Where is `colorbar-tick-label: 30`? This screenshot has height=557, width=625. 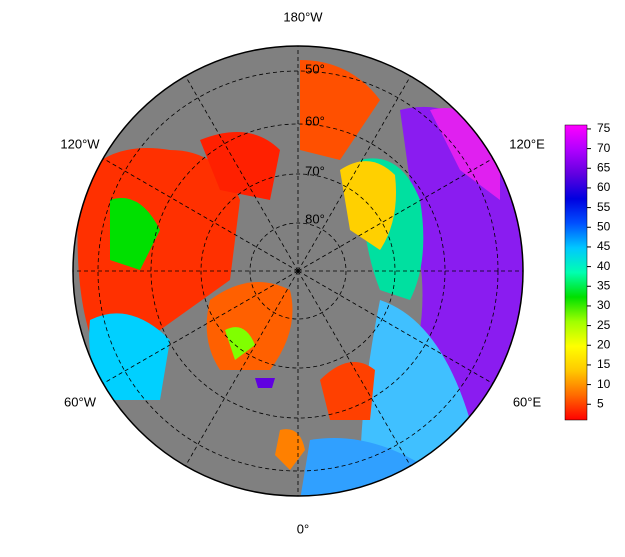 colorbar-tick-label: 30 is located at coordinates (604, 305).